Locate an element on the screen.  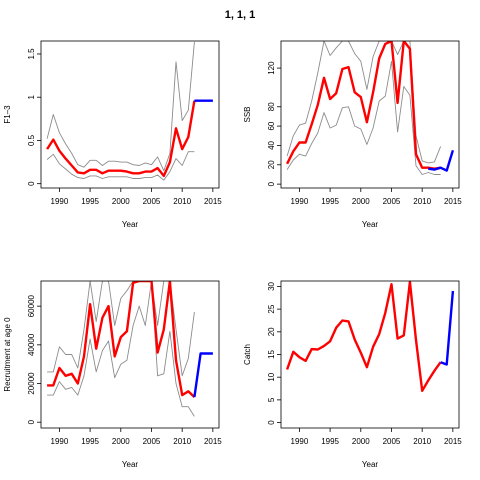
y-axis-label: F1–3 is located at coordinates (7, 114).